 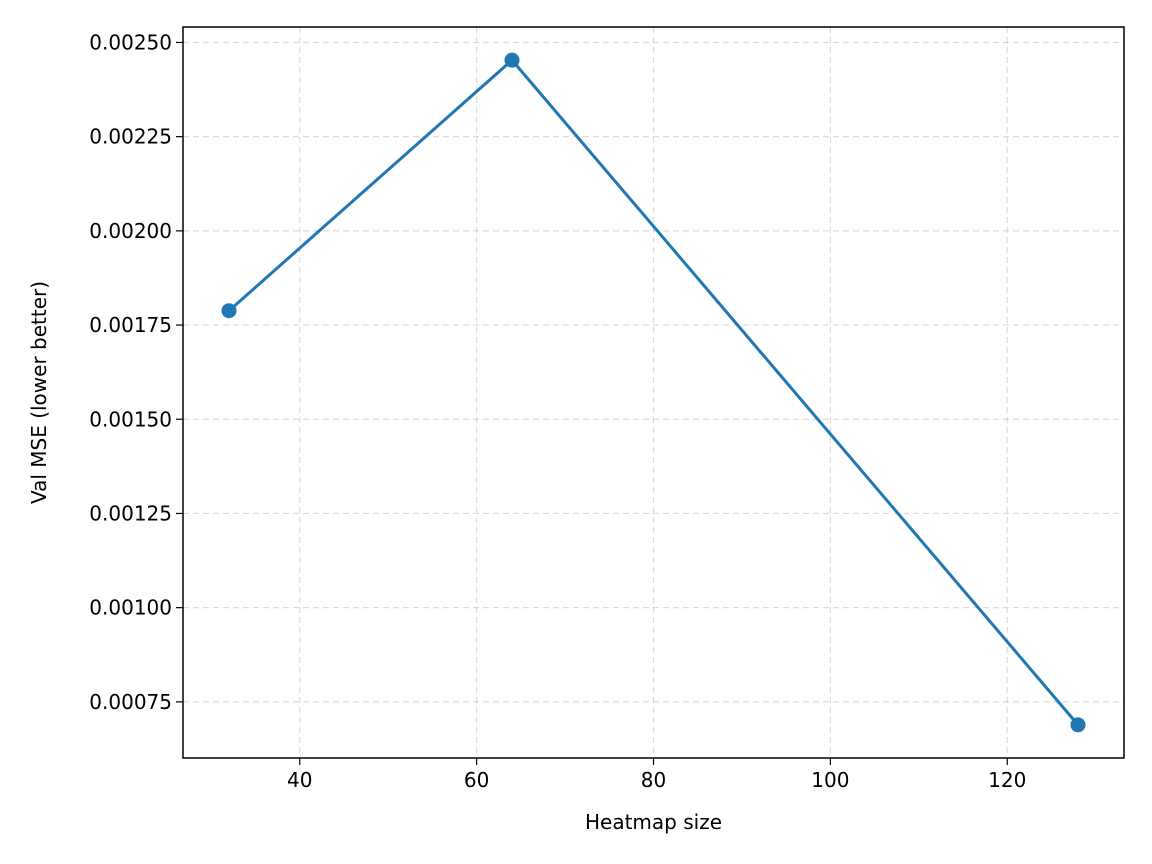 I want to click on x-axis-label: Heatmap size, so click(x=653, y=822).